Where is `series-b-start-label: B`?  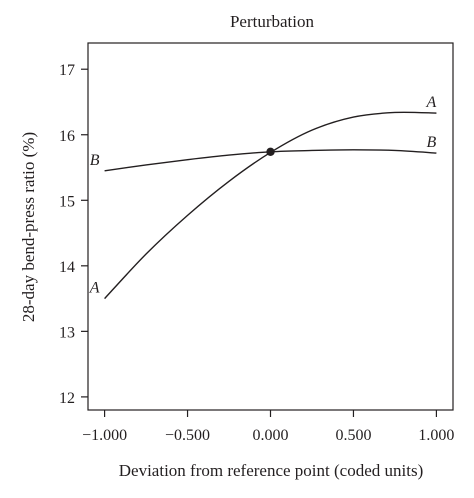
series-b-start-label: B is located at coordinates (95, 160).